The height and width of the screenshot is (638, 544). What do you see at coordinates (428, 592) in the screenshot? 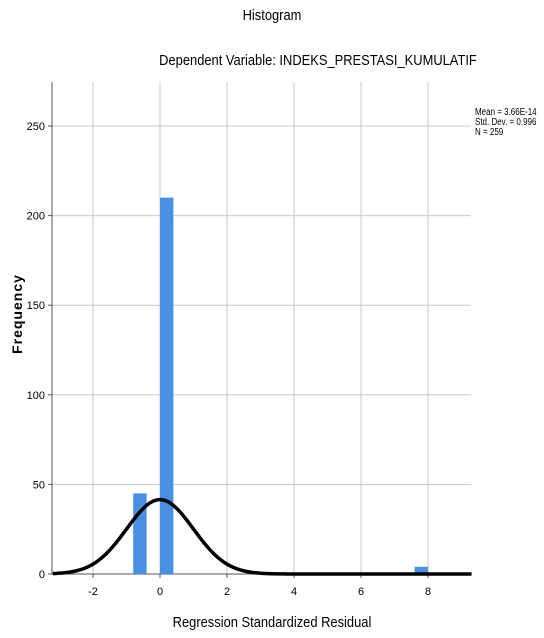
I see `x-tick-label: 8` at bounding box center [428, 592].